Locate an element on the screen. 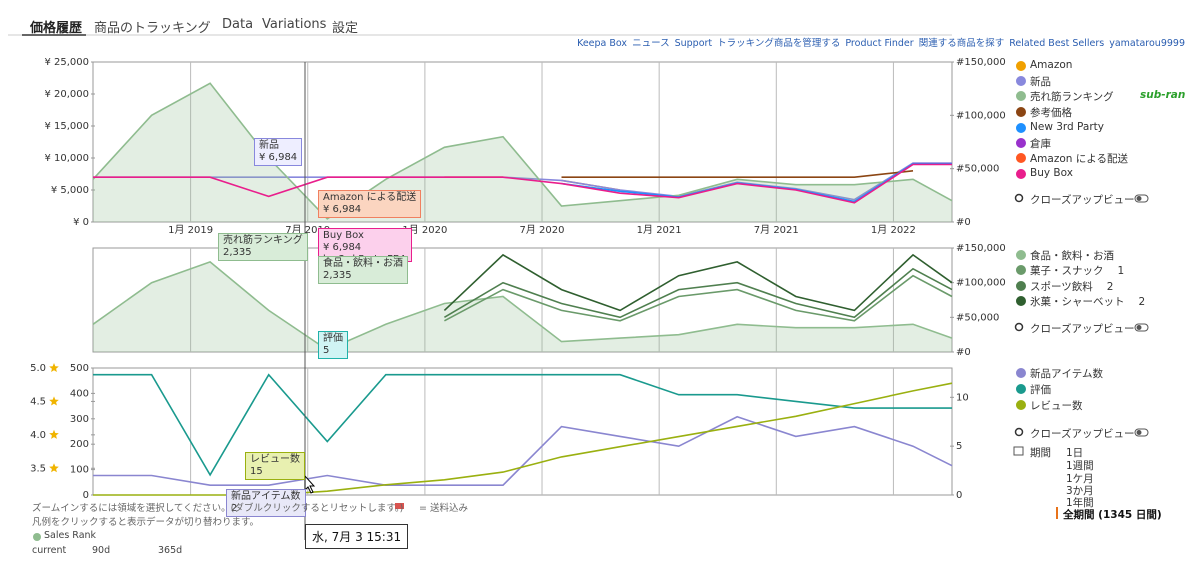  legend-note: 凡例をクリックすると表示データが切り替わります。 is located at coordinates (146, 522).